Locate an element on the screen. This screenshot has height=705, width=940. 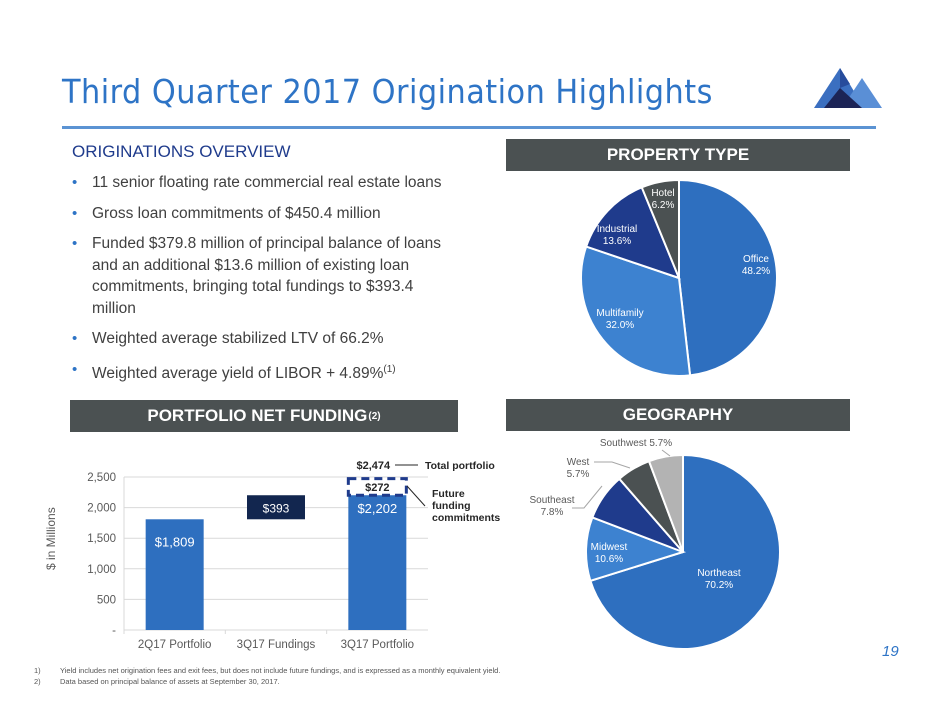
pie-label: Multifamily is located at coordinates (619, 313).